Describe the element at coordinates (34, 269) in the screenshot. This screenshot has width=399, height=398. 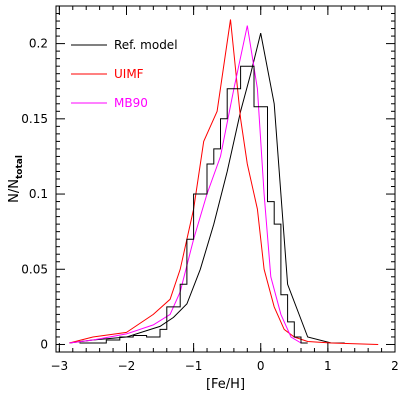
I see `y-tick-label: 0.05` at that location.